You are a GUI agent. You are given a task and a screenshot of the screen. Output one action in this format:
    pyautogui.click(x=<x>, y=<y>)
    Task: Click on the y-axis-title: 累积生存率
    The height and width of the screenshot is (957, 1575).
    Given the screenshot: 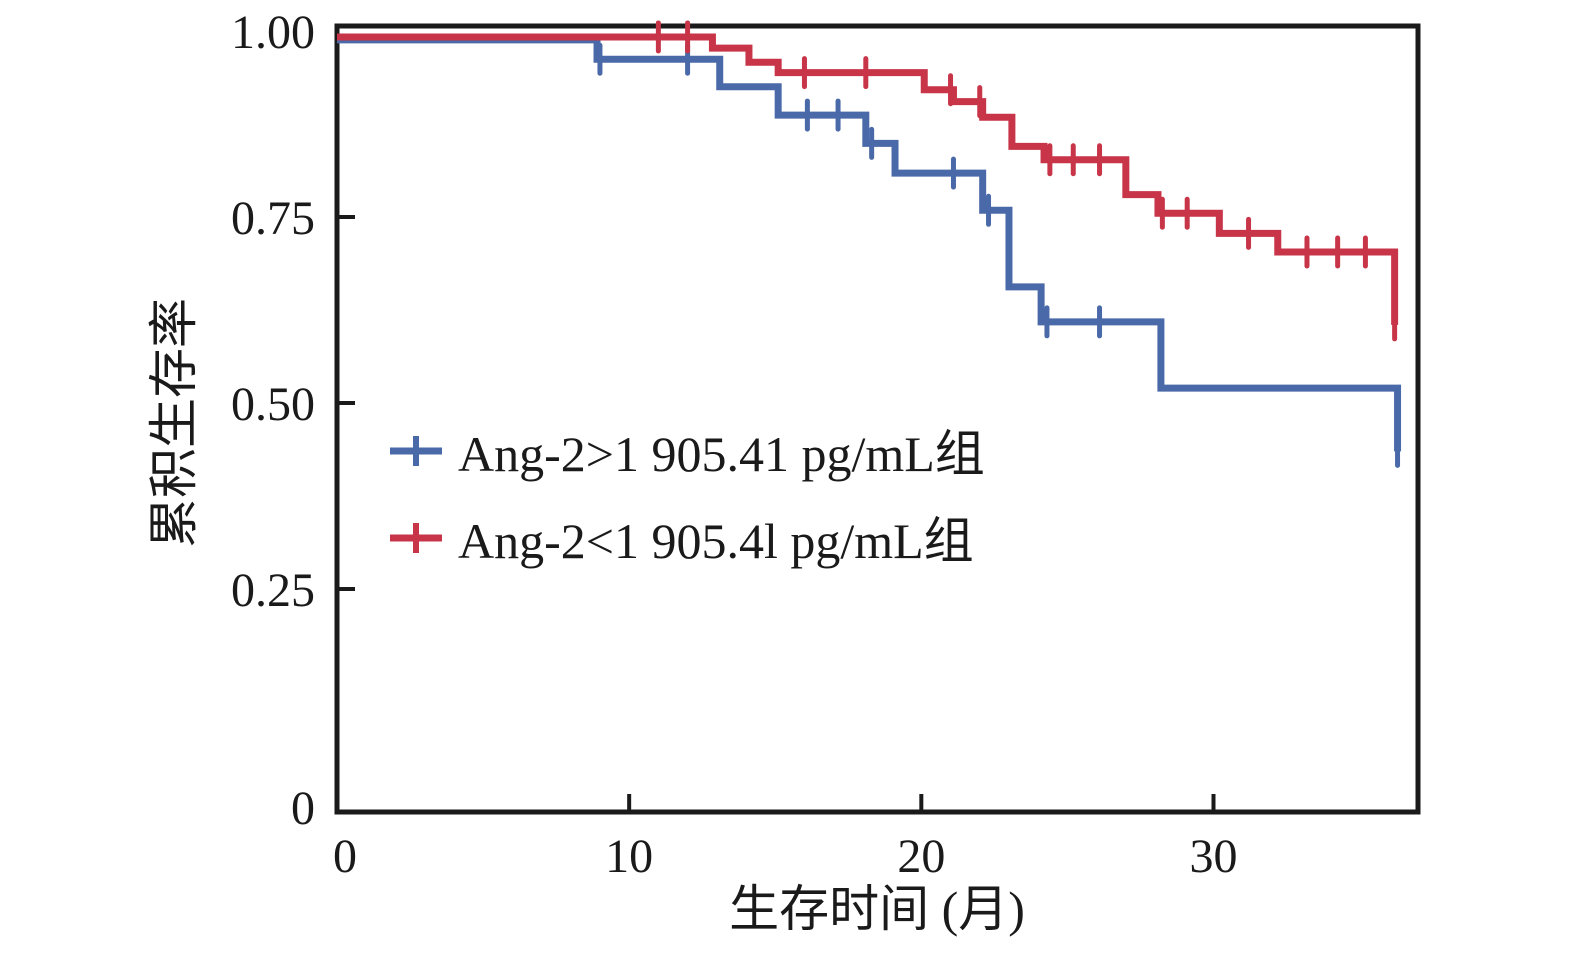 What is the action you would take?
    pyautogui.click(x=174, y=423)
    